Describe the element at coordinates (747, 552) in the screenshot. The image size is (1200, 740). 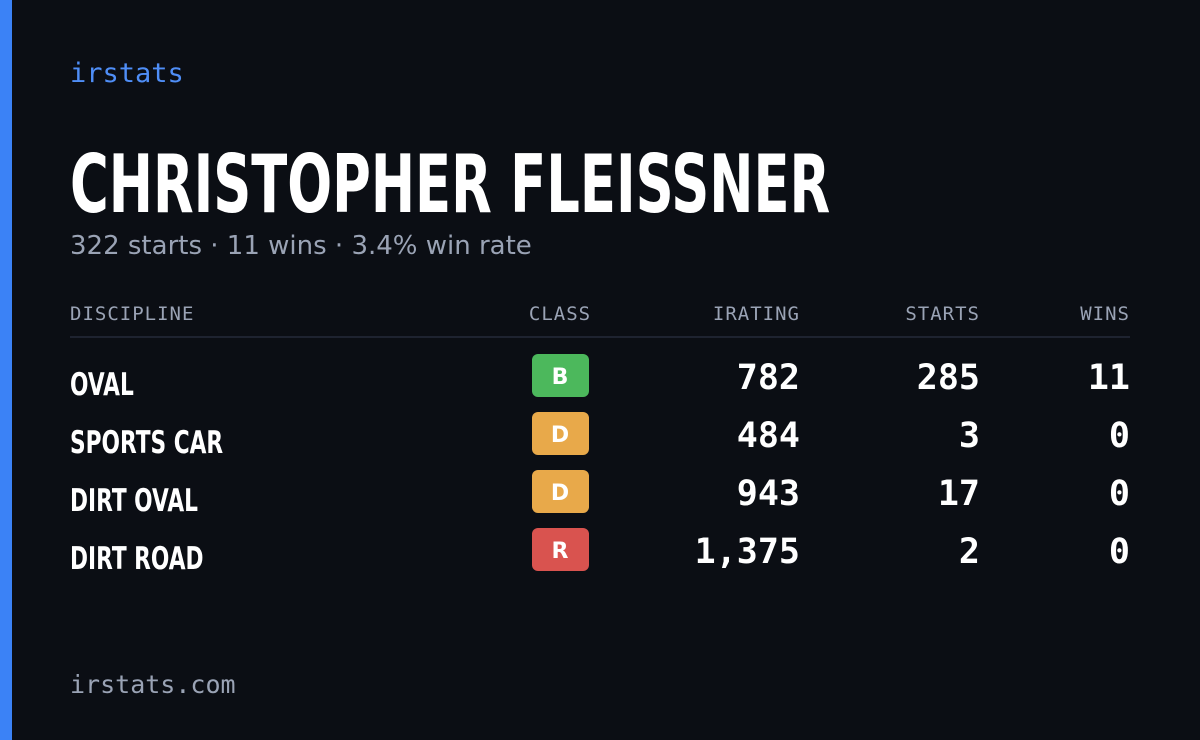
I see `stat-irating: 1,375` at that location.